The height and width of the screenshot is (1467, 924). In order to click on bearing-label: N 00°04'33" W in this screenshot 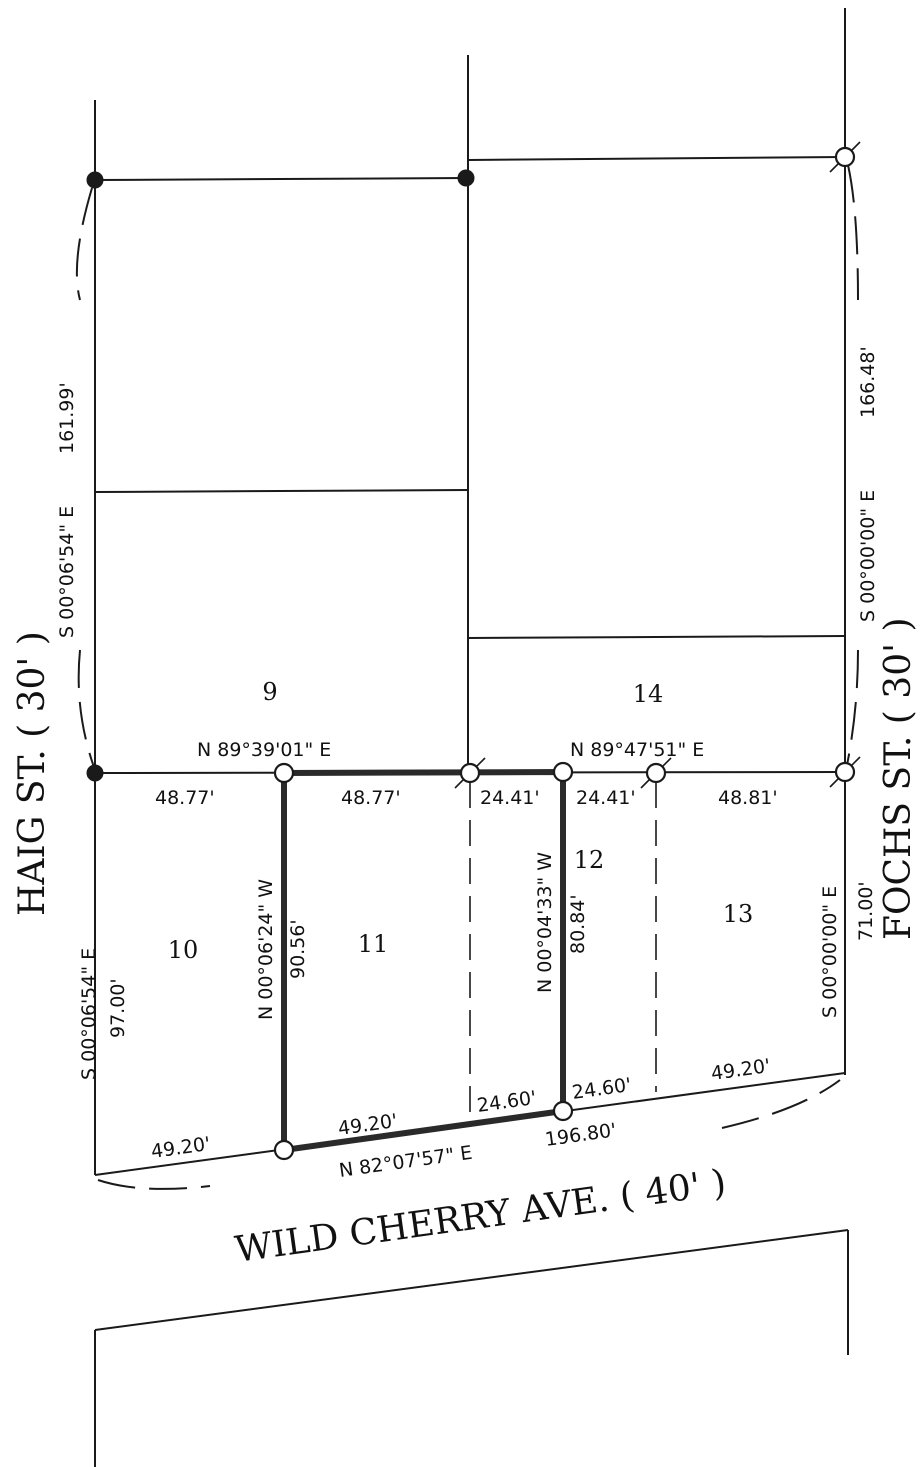, I will do `click(545, 922)`.